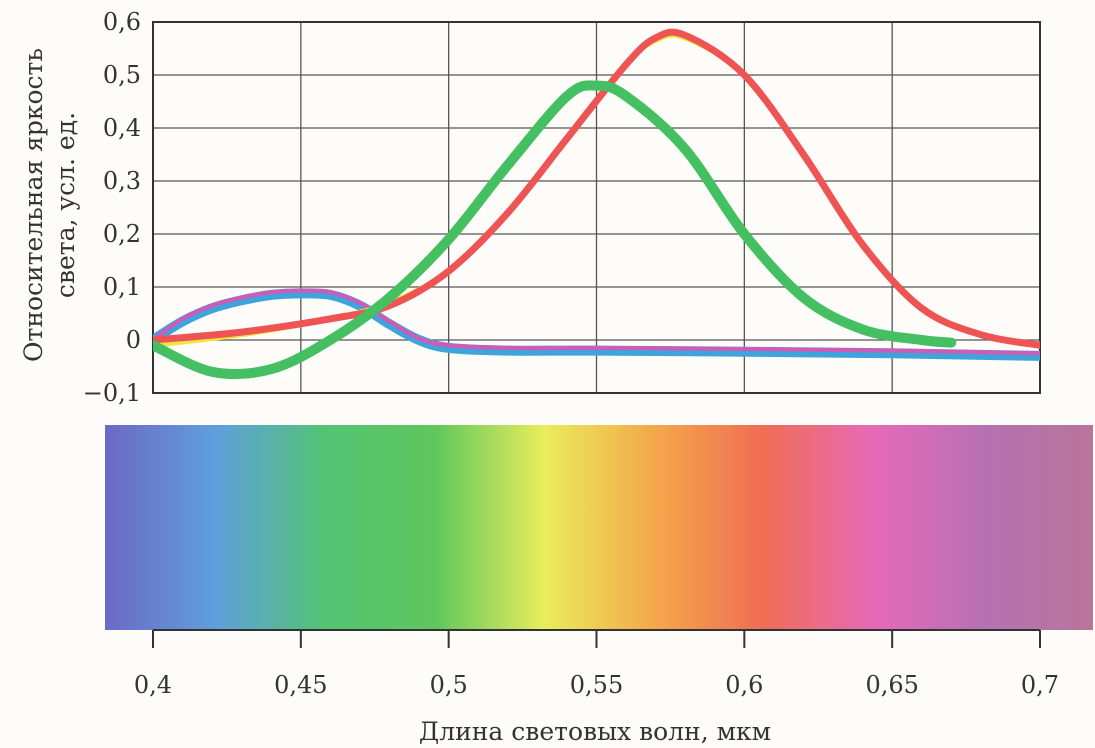  I want to click on x-tick-label-4: 0,6, so click(744, 685).